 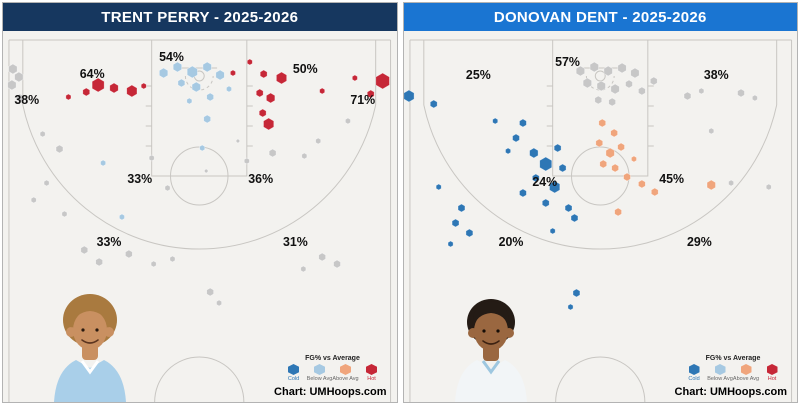 What do you see at coordinates (372, 373) in the screenshot?
I see `legend-item-hot: Hot` at bounding box center [372, 373].